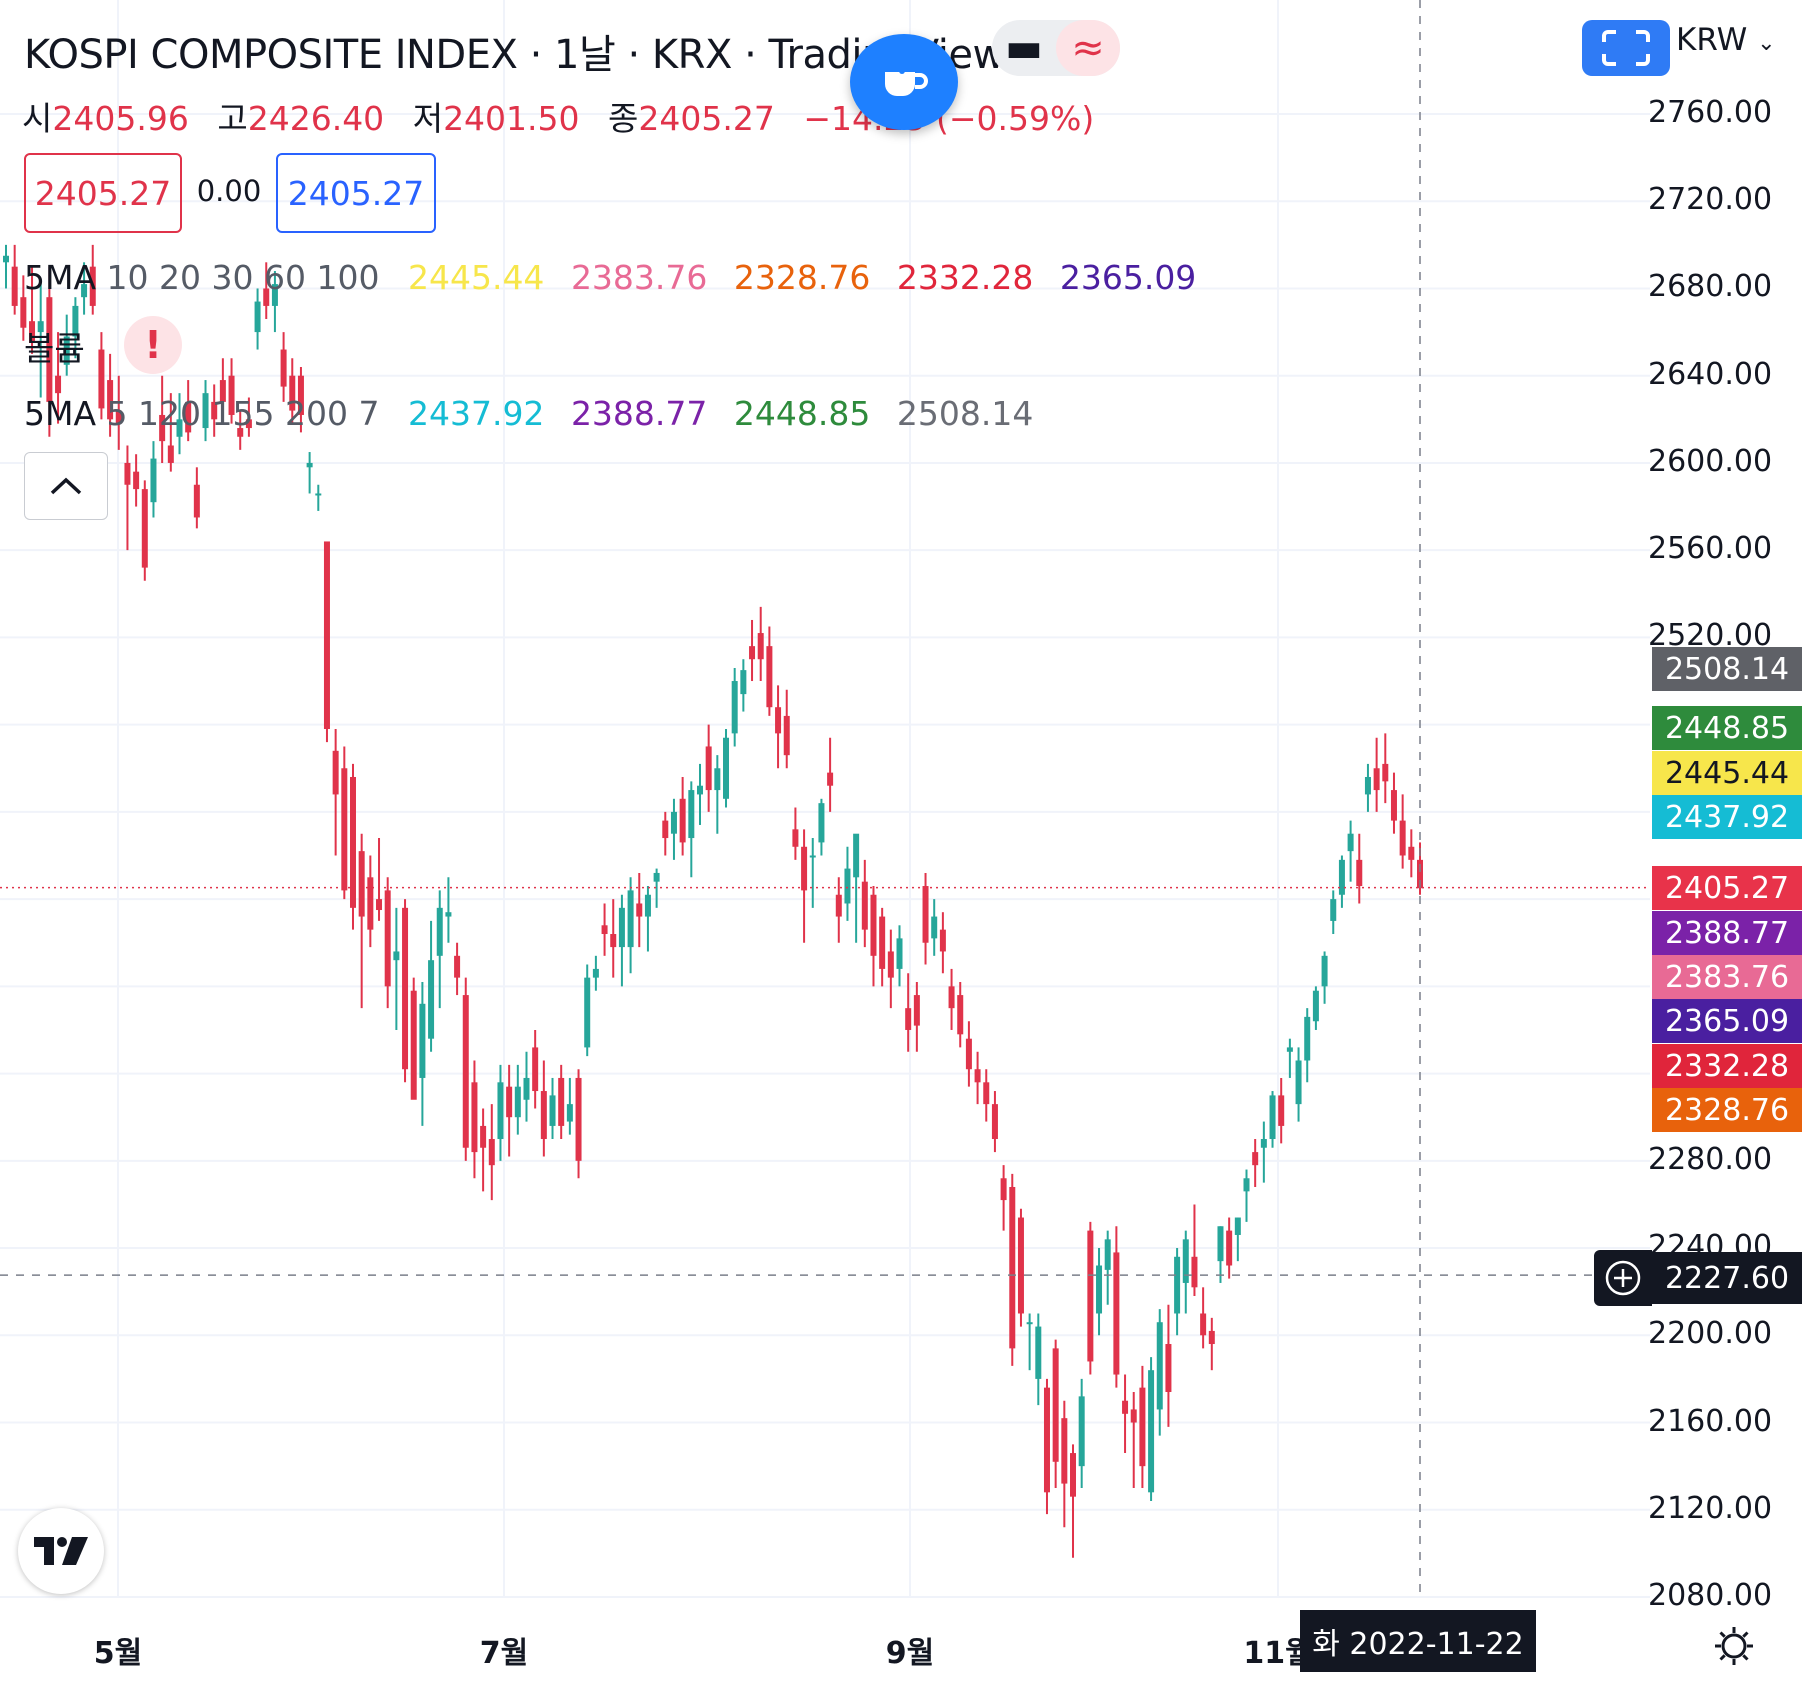 The image size is (1811, 1683). What do you see at coordinates (1024, 48) in the screenshot?
I see `minus-icon: ▬` at bounding box center [1024, 48].